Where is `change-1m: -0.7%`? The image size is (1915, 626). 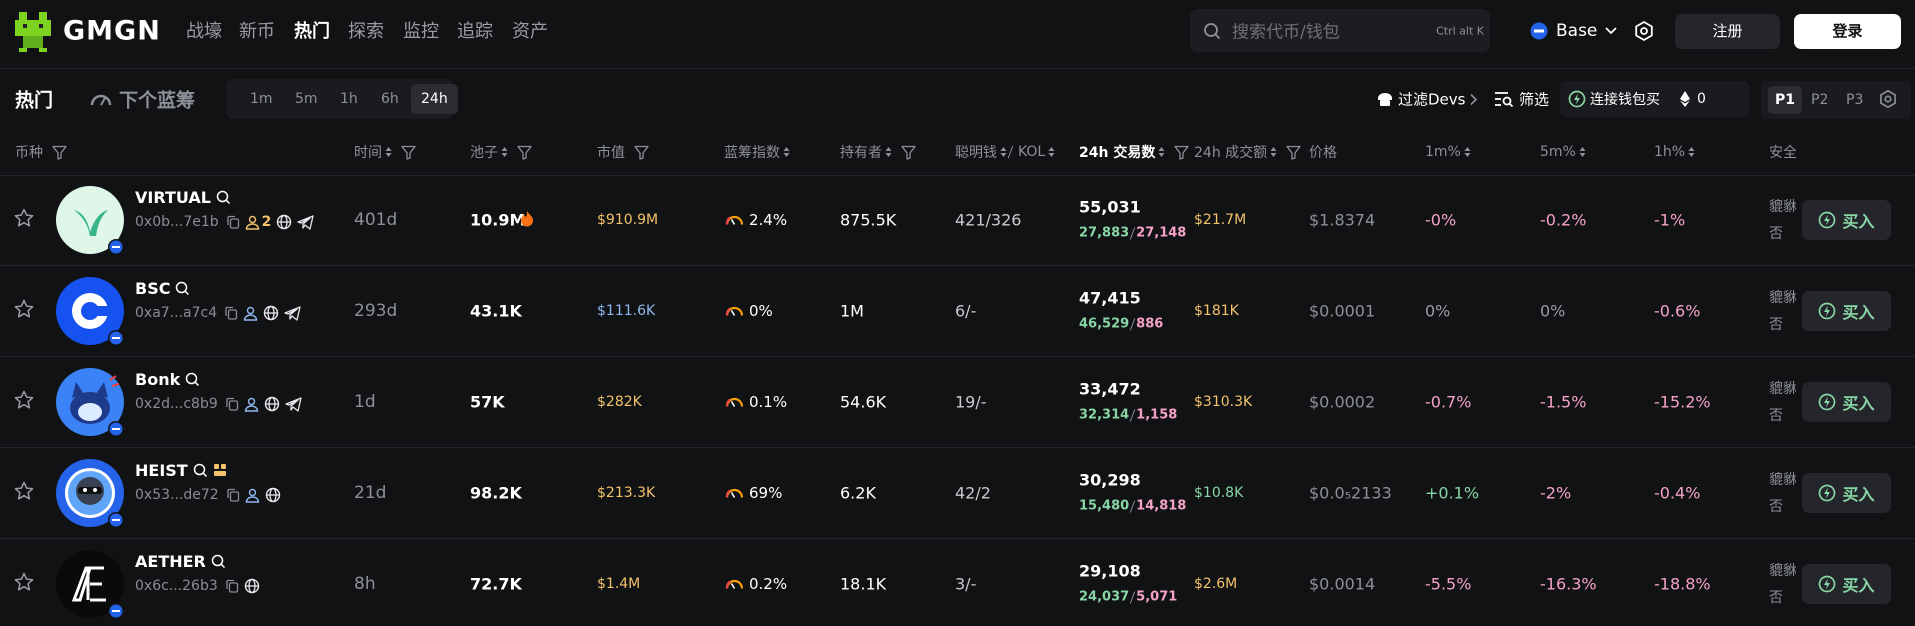 change-1m: -0.7% is located at coordinates (1448, 402).